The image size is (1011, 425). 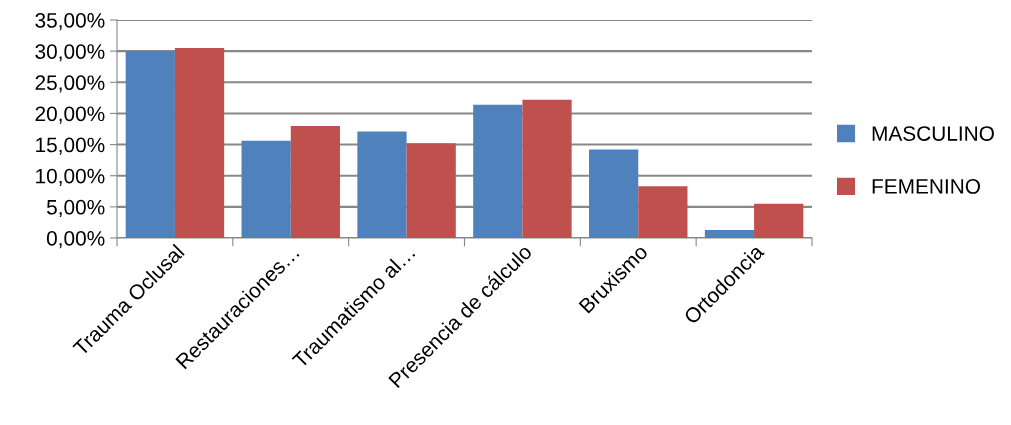 What do you see at coordinates (70, 146) in the screenshot?
I see `y-tick-label: 15,00%` at bounding box center [70, 146].